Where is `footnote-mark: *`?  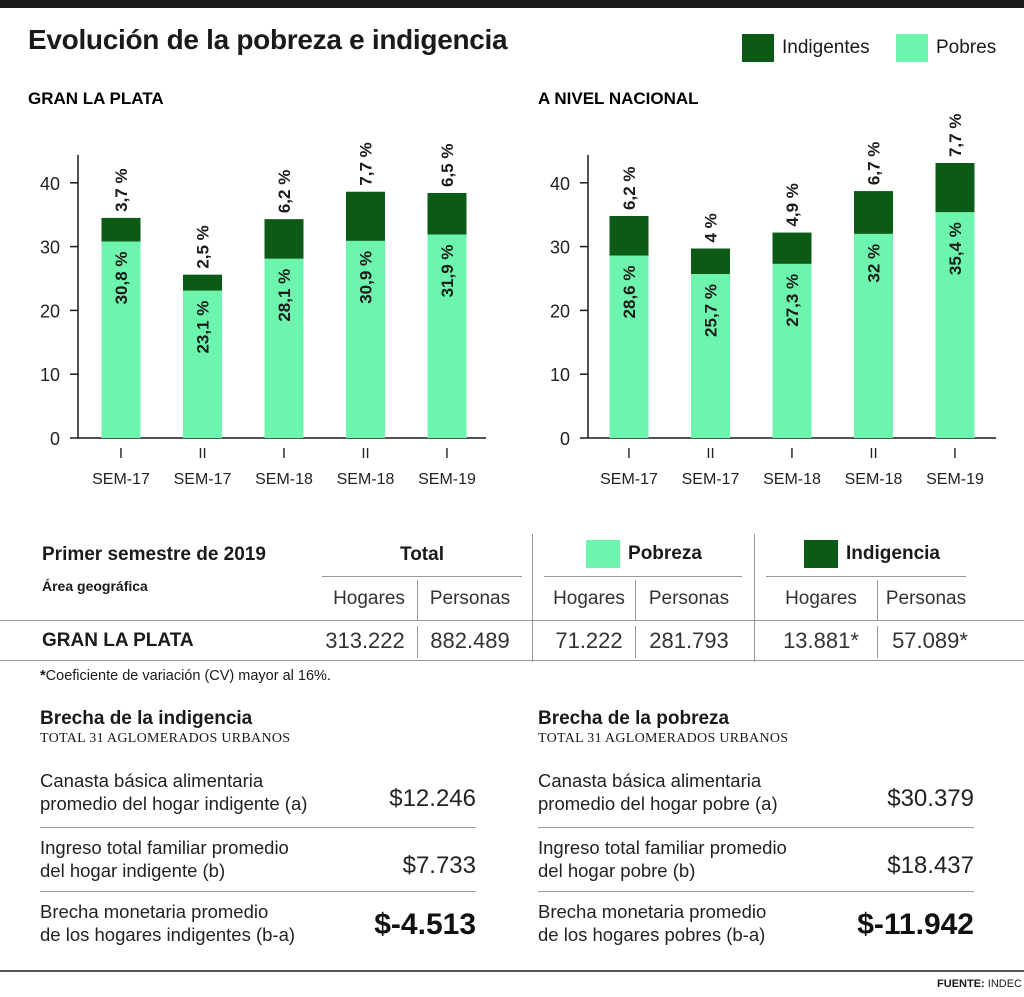
footnote-mark: * is located at coordinates (43, 676).